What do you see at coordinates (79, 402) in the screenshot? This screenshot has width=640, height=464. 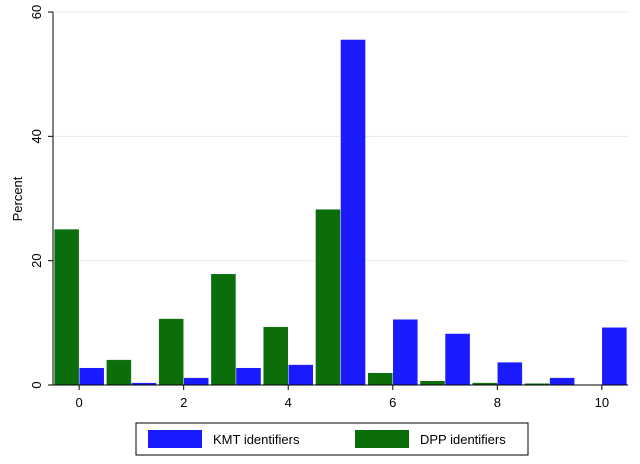 I see `x-tick-label-0: 0` at bounding box center [79, 402].